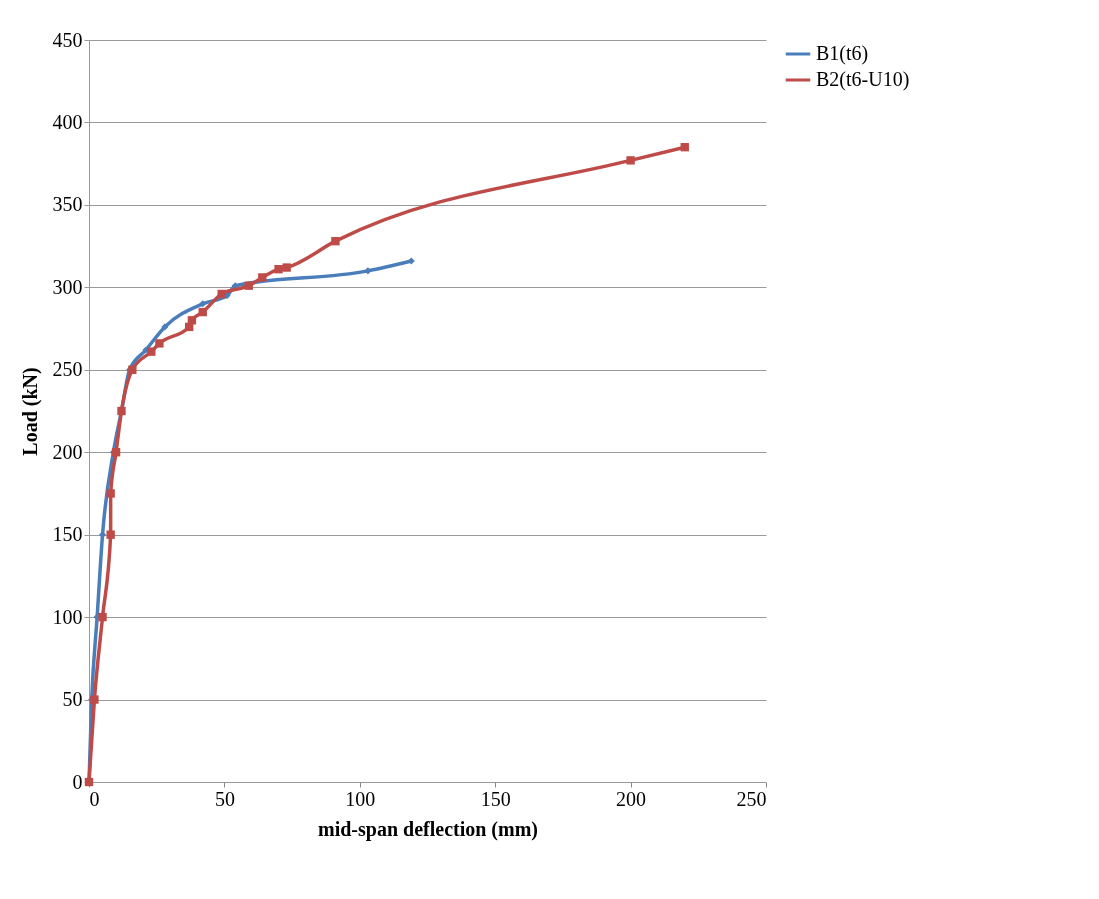 The height and width of the screenshot is (899, 1099). I want to click on x-tick-label: 100, so click(360, 798).